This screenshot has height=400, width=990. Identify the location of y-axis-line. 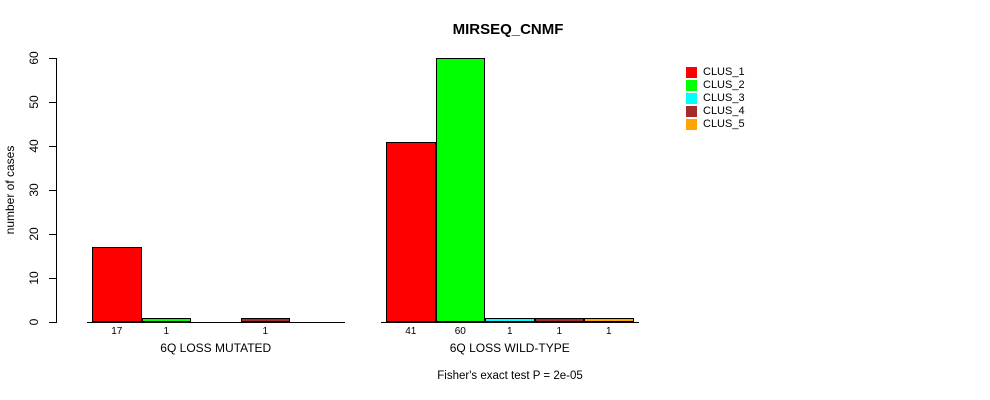
(56, 190).